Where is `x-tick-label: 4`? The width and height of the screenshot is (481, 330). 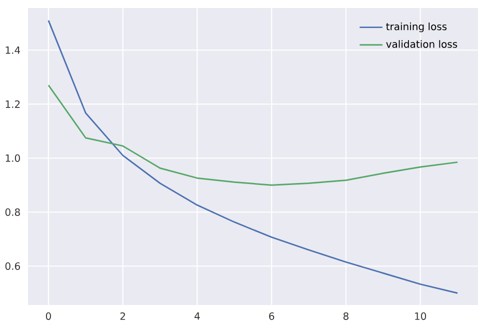
x-tick-label: 4 is located at coordinates (197, 316).